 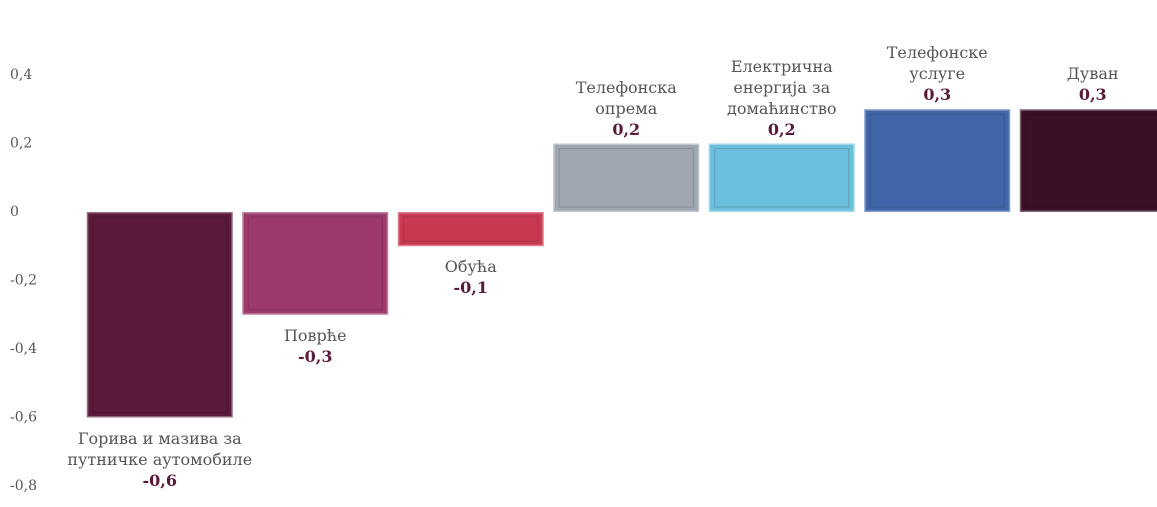 I want to click on bar-label: Дуван 0,3, so click(x=1092, y=84).